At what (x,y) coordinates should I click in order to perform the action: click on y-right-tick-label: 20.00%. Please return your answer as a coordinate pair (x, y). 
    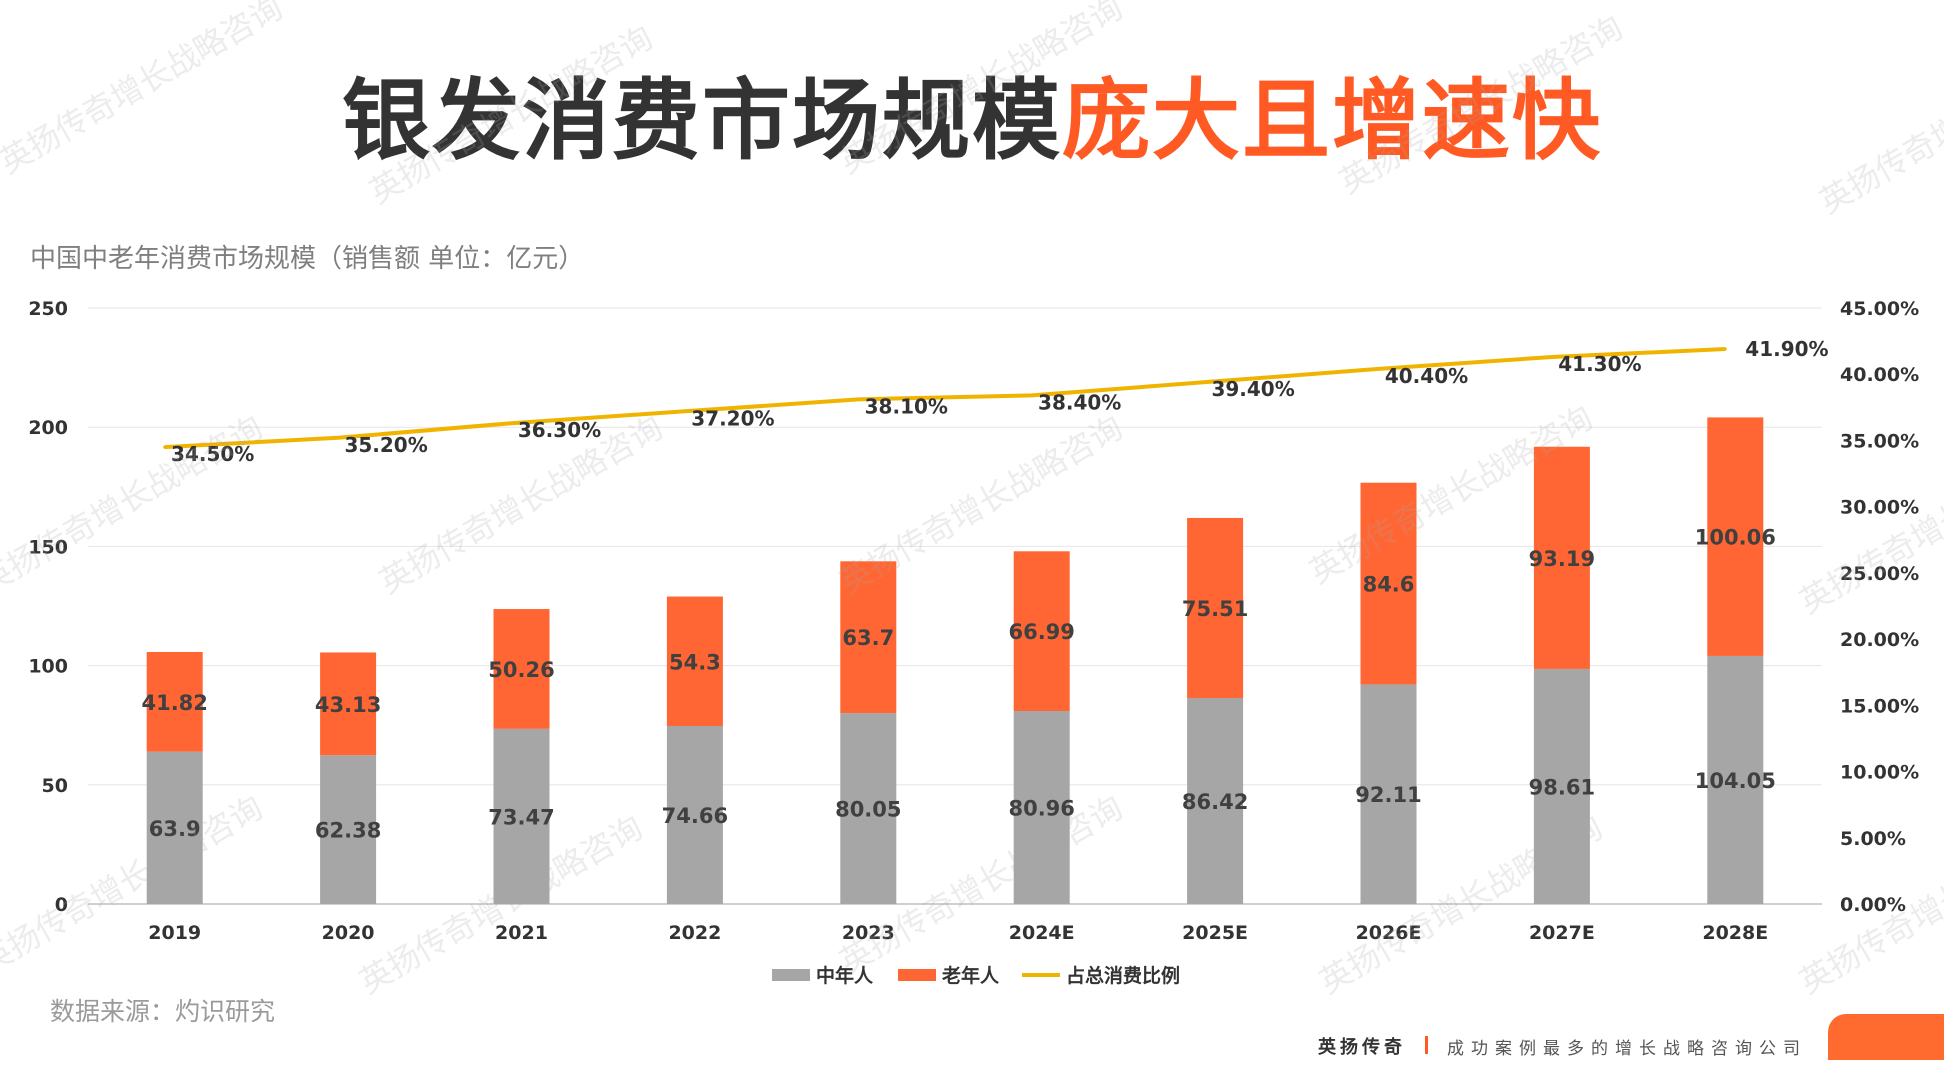
    Looking at the image, I should click on (1879, 640).